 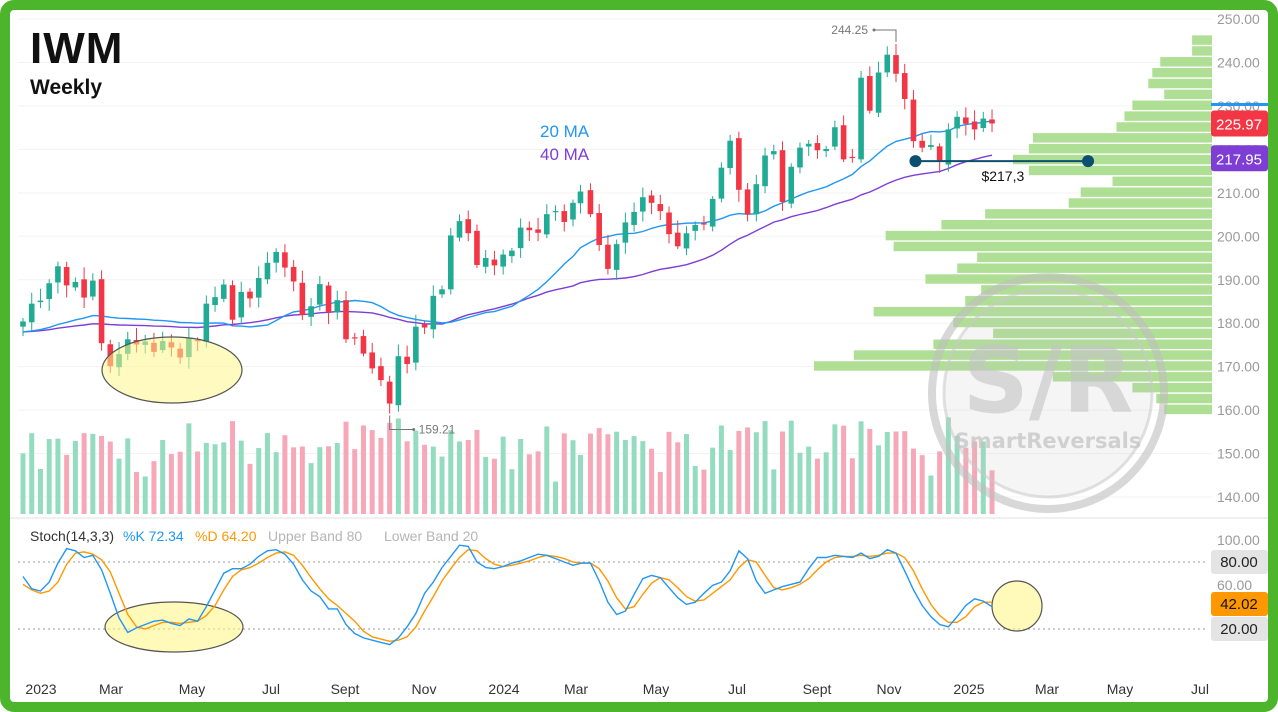 I want to click on time-tick-label: May, so click(x=656, y=689).